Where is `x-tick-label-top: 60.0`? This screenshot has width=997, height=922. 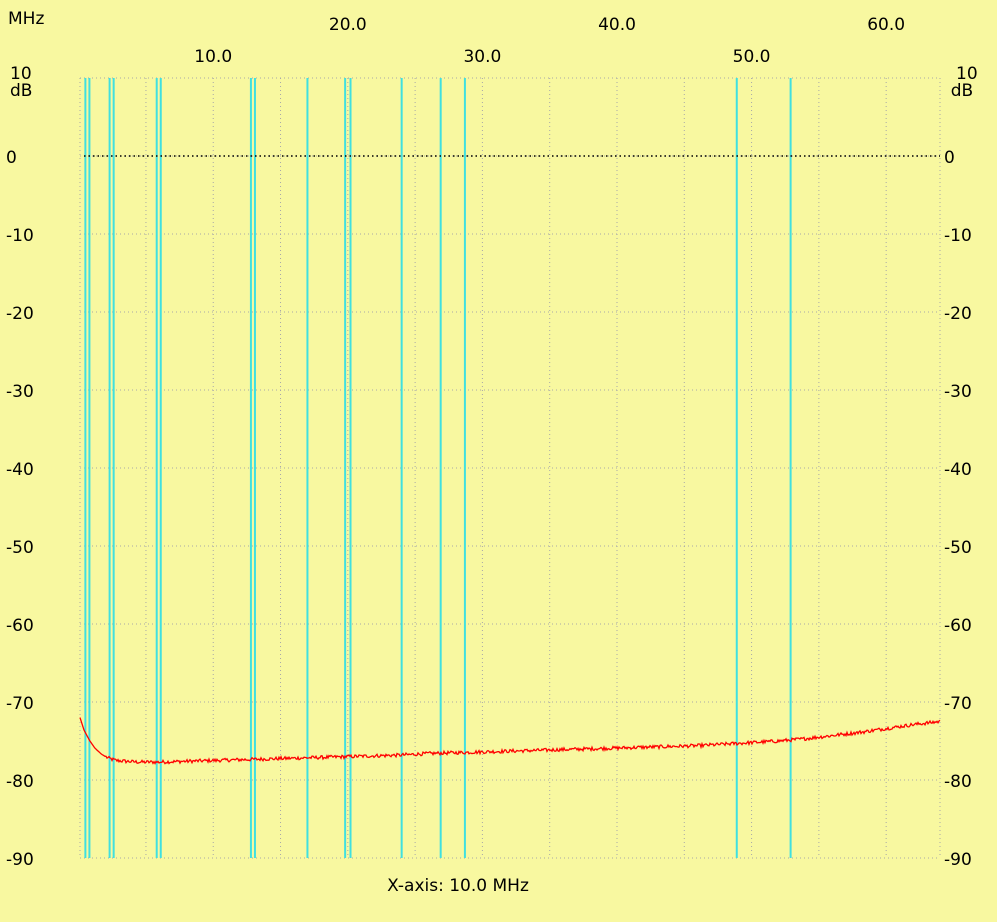 x-tick-label-top: 60.0 is located at coordinates (886, 25).